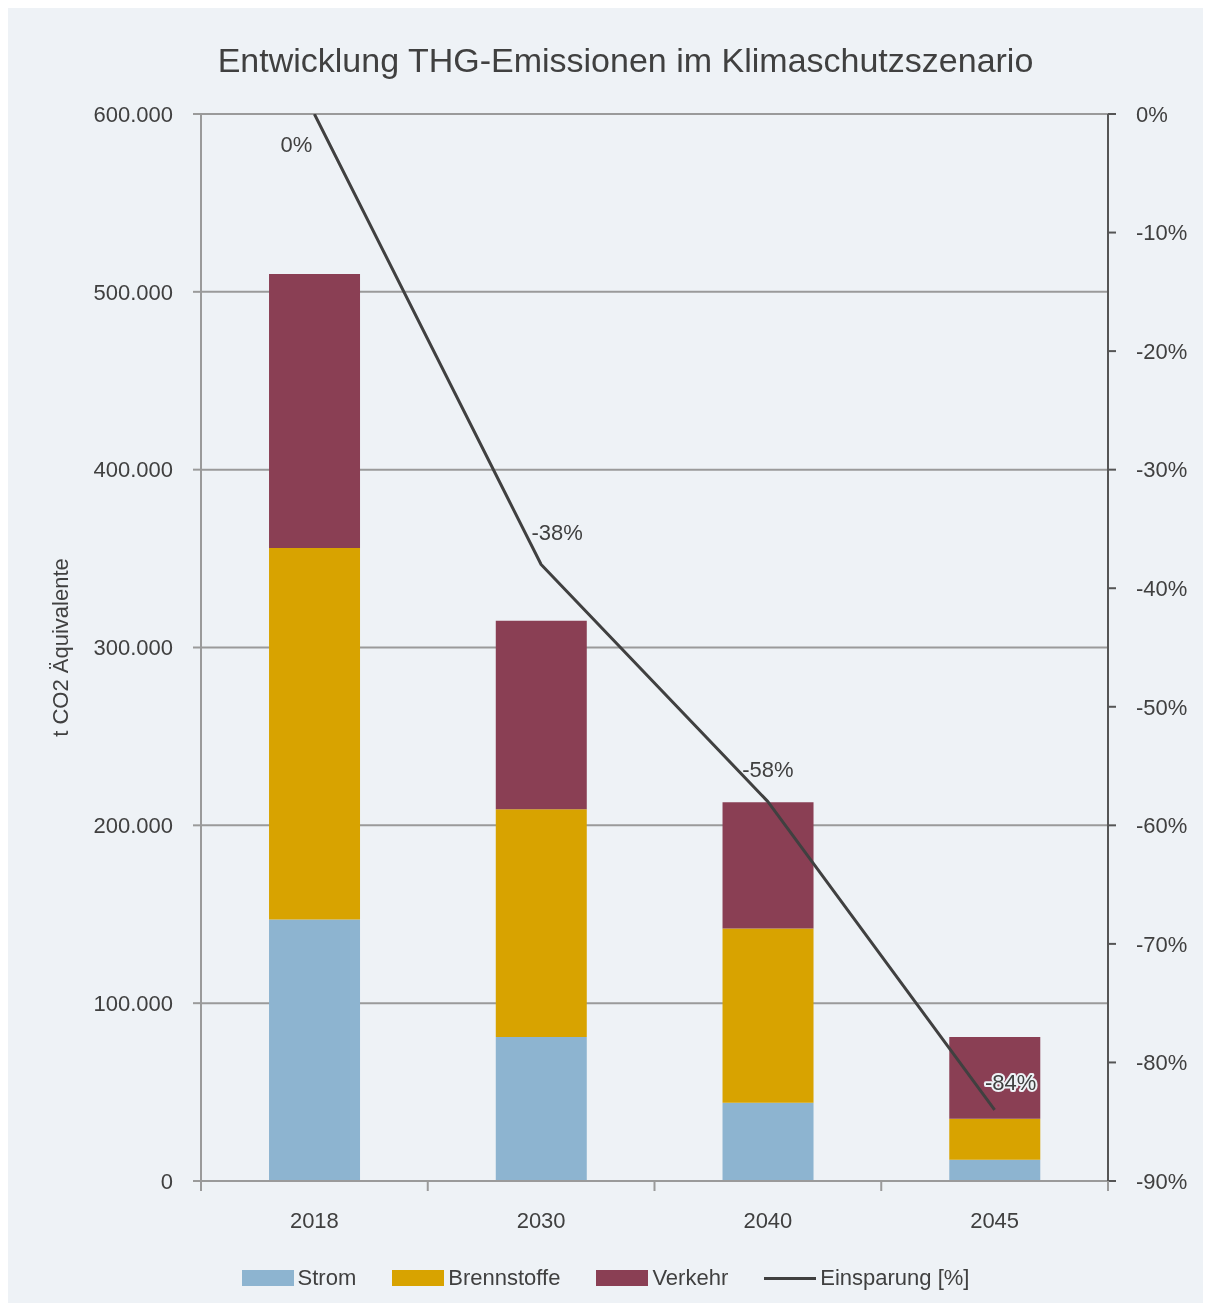  I want to click on y2-tick-label: 0%, so click(1152, 114).